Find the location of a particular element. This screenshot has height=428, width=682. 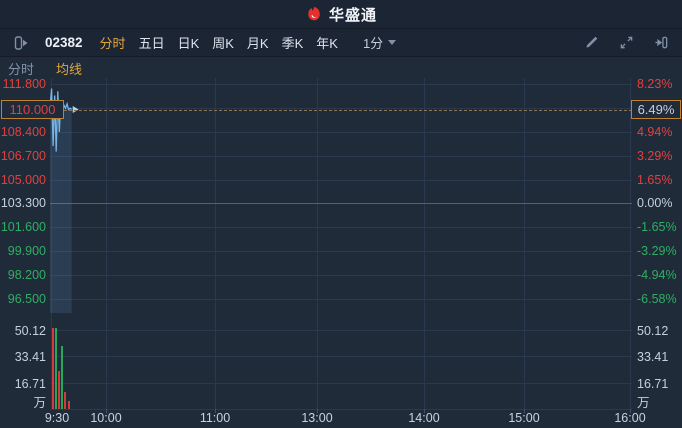

price-axis-label: 98.200 is located at coordinates (26, 275).